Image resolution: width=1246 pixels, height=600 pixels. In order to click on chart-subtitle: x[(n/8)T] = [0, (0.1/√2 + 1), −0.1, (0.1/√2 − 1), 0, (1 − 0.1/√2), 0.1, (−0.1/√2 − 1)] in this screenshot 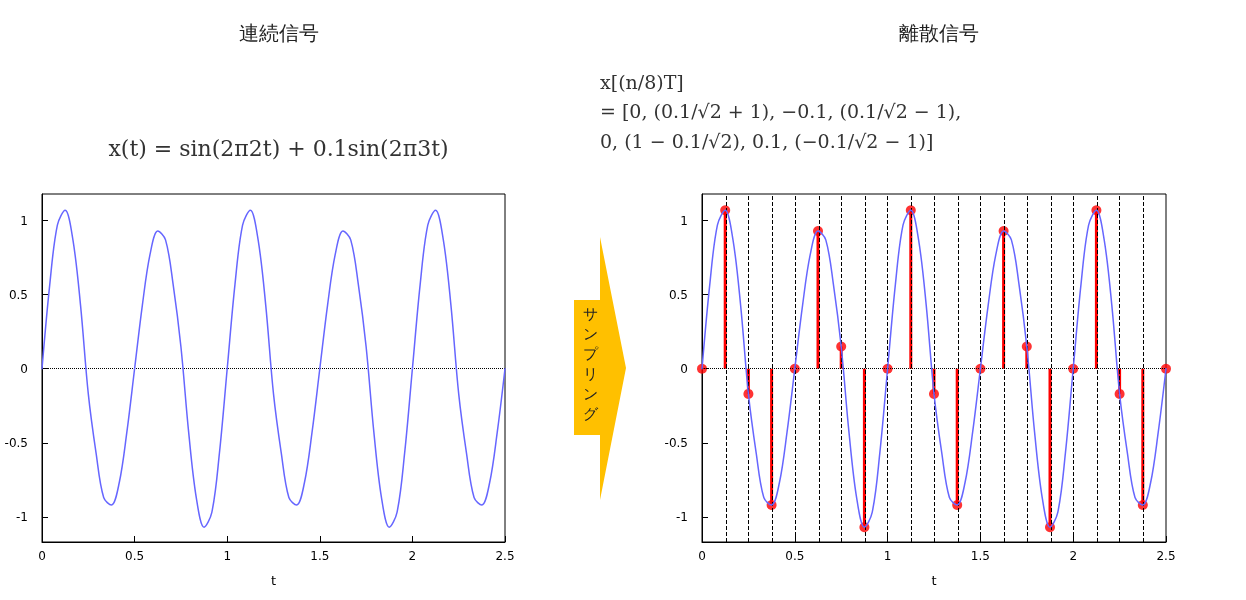, I will do `click(781, 111)`.